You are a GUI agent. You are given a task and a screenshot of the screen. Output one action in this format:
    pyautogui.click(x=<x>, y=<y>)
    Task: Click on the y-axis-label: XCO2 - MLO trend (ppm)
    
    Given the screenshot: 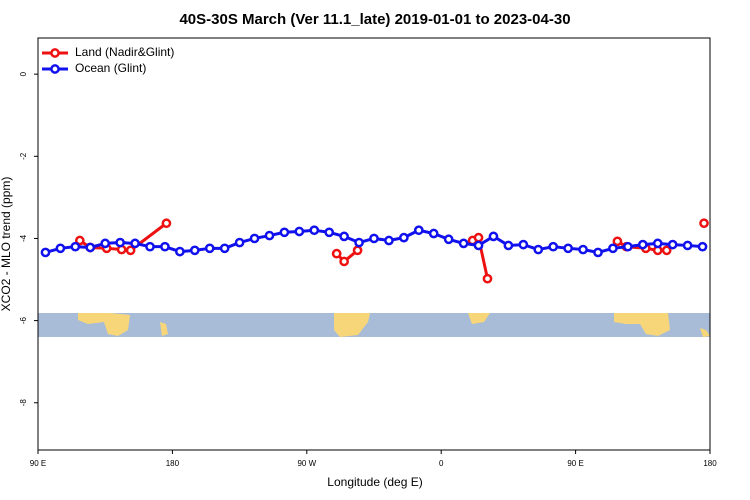 What is the action you would take?
    pyautogui.click(x=6, y=244)
    